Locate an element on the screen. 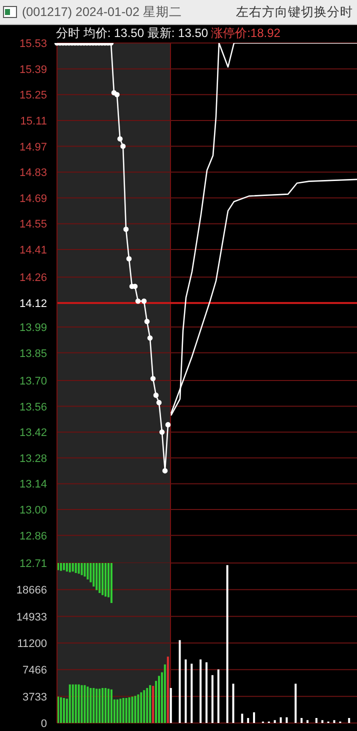 The height and width of the screenshot is (731, 357). y-tick-label: 15.39 is located at coordinates (33, 70).